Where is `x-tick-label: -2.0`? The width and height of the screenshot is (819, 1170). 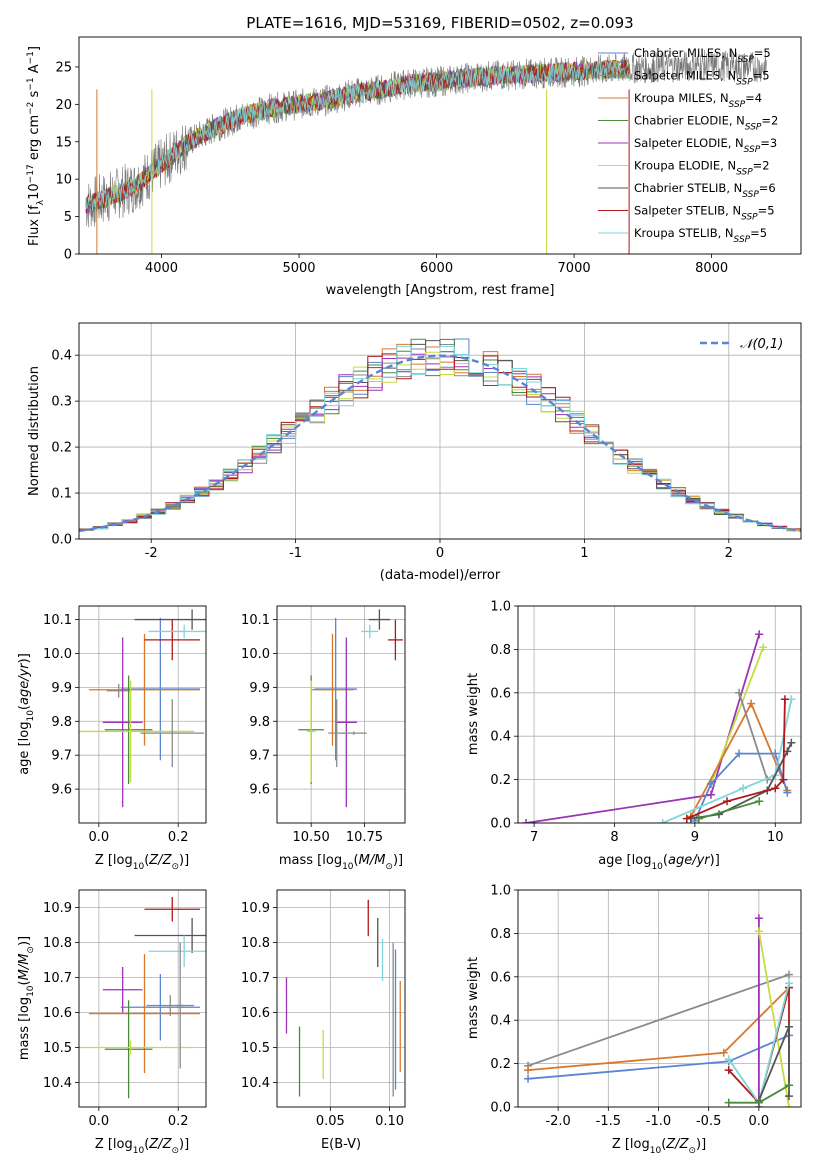
x-tick-label: -2.0 is located at coordinates (557, 1121).